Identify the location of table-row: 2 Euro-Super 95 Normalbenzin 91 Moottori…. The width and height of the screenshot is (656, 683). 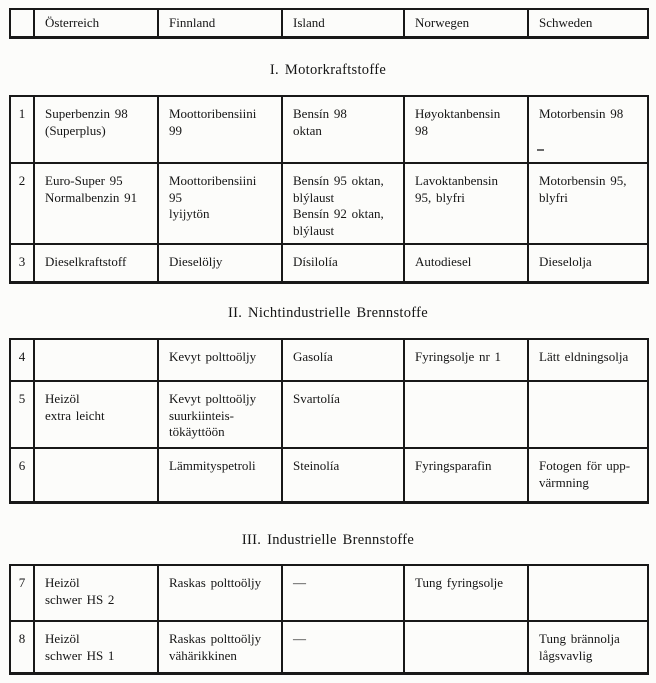
(329, 203).